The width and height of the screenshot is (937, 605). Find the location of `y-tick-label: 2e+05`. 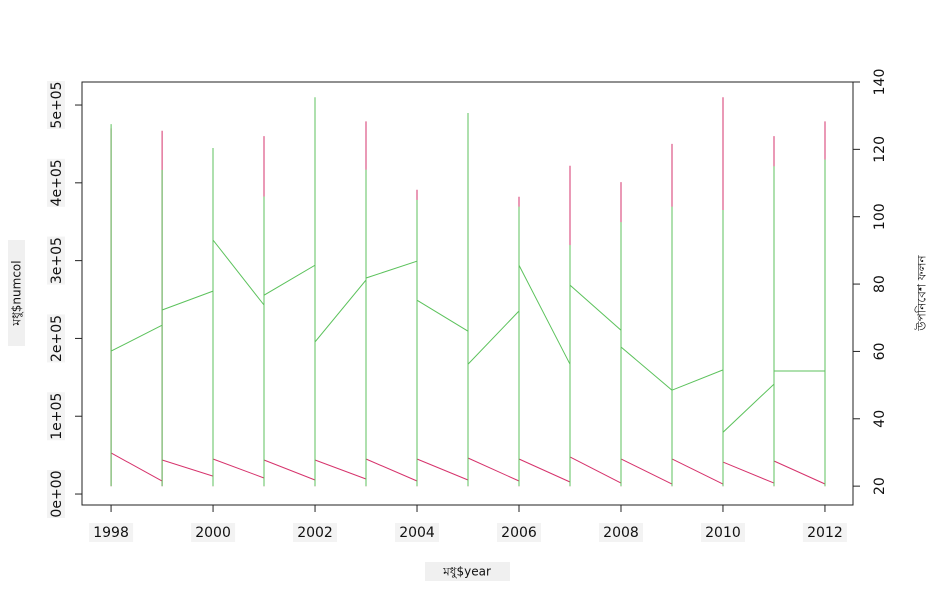

y-tick-label: 2e+05 is located at coordinates (57, 338).